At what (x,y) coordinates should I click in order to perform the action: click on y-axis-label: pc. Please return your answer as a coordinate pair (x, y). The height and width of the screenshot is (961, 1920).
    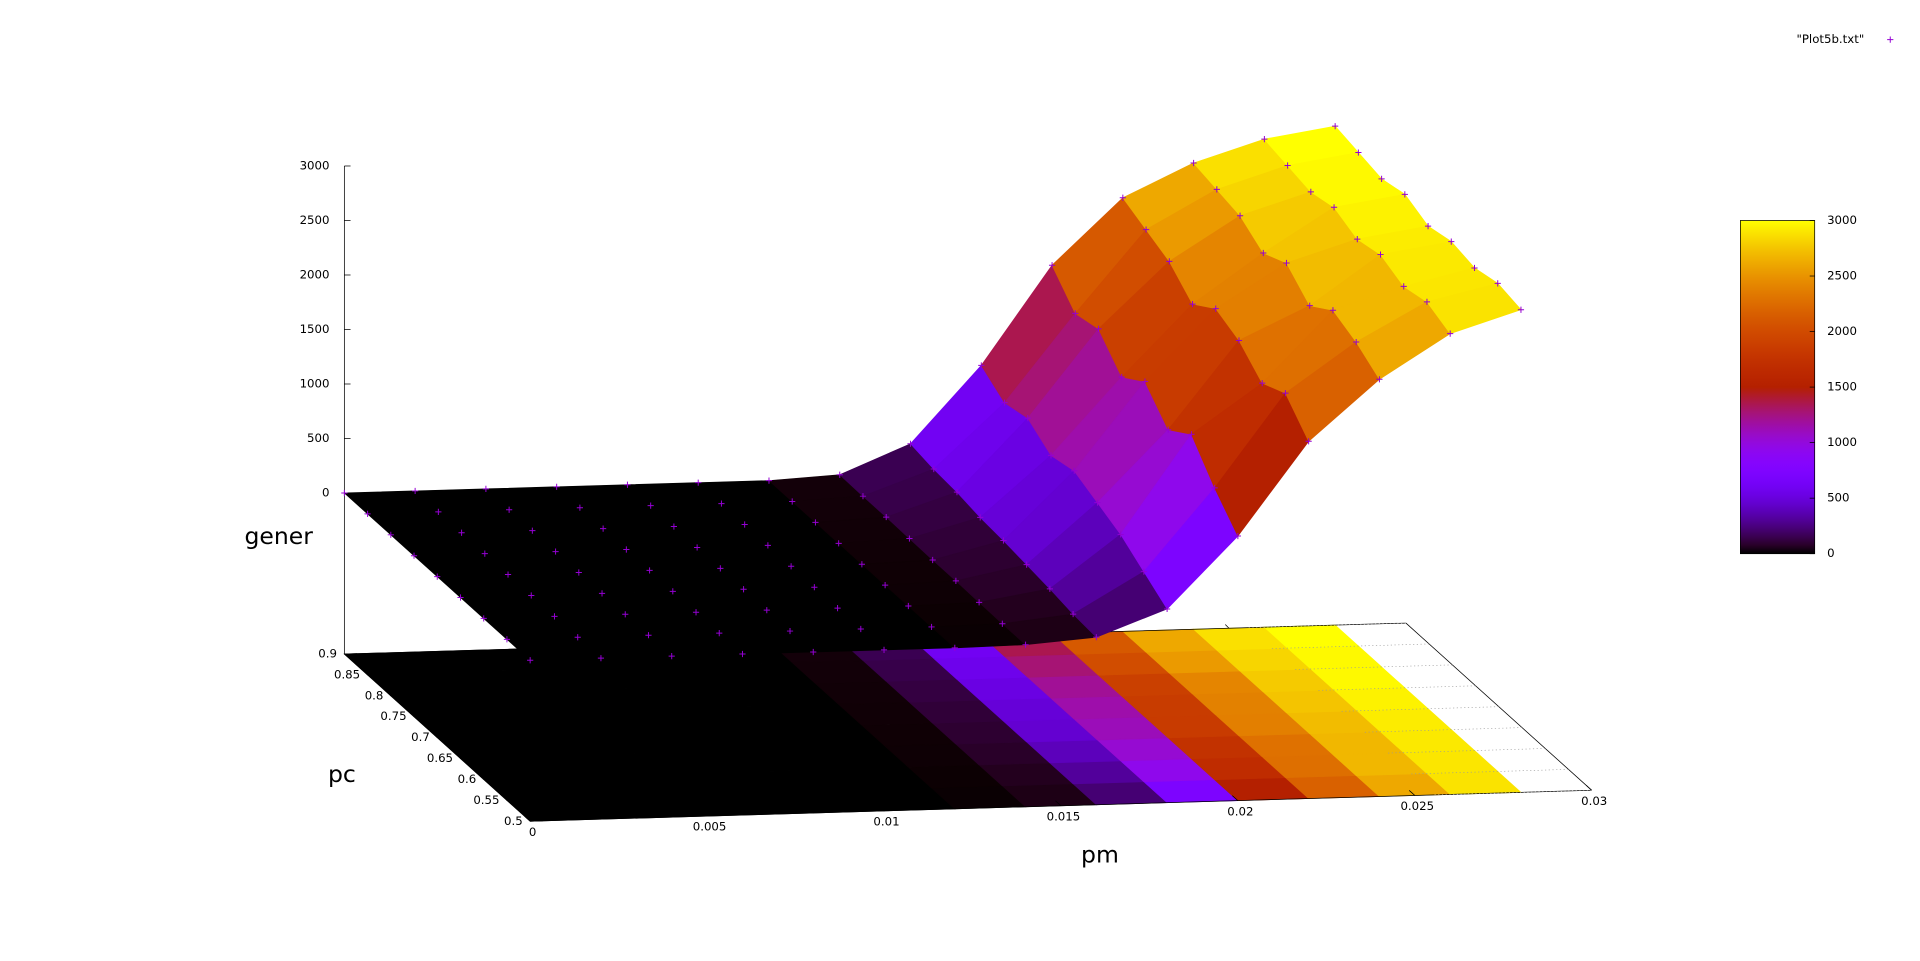
    Looking at the image, I should click on (342, 774).